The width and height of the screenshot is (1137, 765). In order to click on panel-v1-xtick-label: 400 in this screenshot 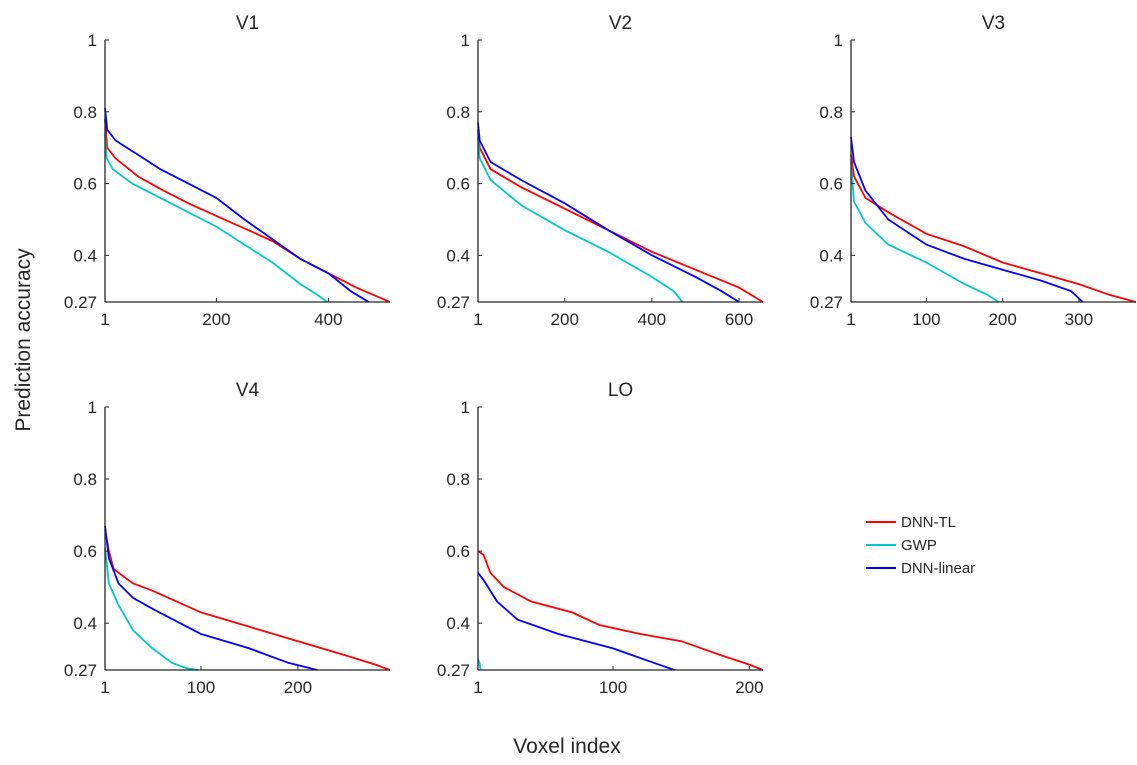, I will do `click(328, 319)`.